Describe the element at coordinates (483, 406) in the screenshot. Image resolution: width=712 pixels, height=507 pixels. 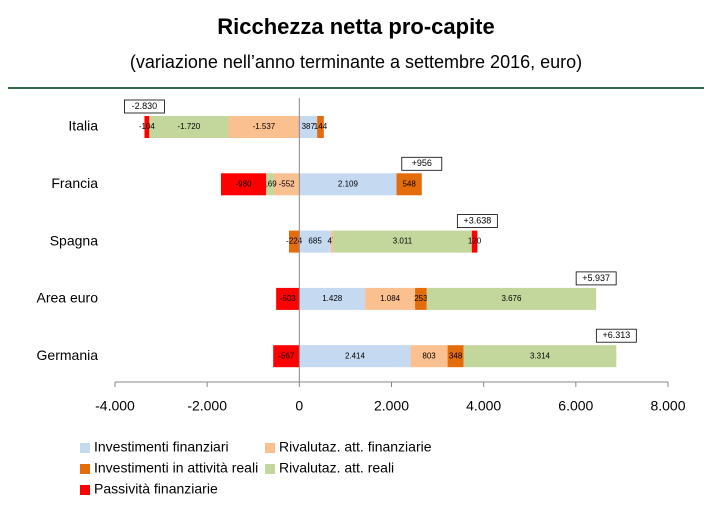
I see `x-tick-label: 4.000` at that location.